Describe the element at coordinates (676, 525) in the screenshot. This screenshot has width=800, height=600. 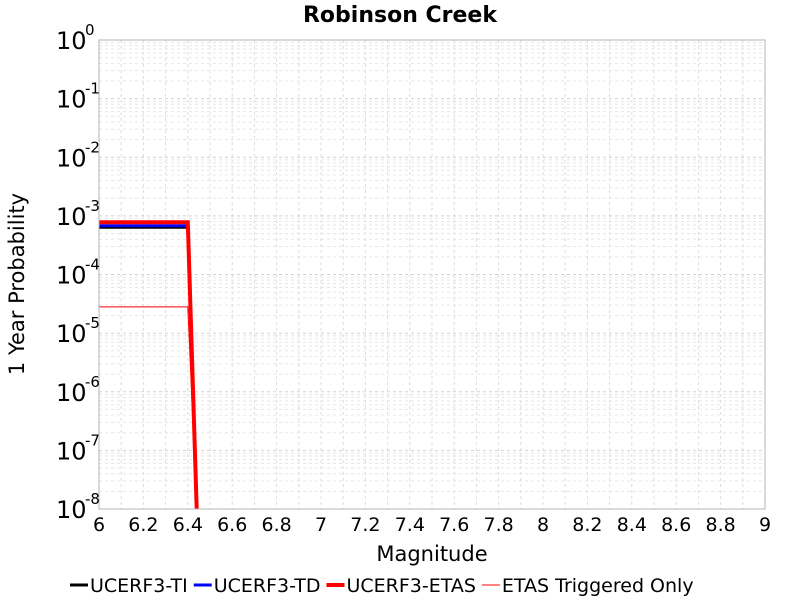
I see `x-tick-label: 8.6` at that location.